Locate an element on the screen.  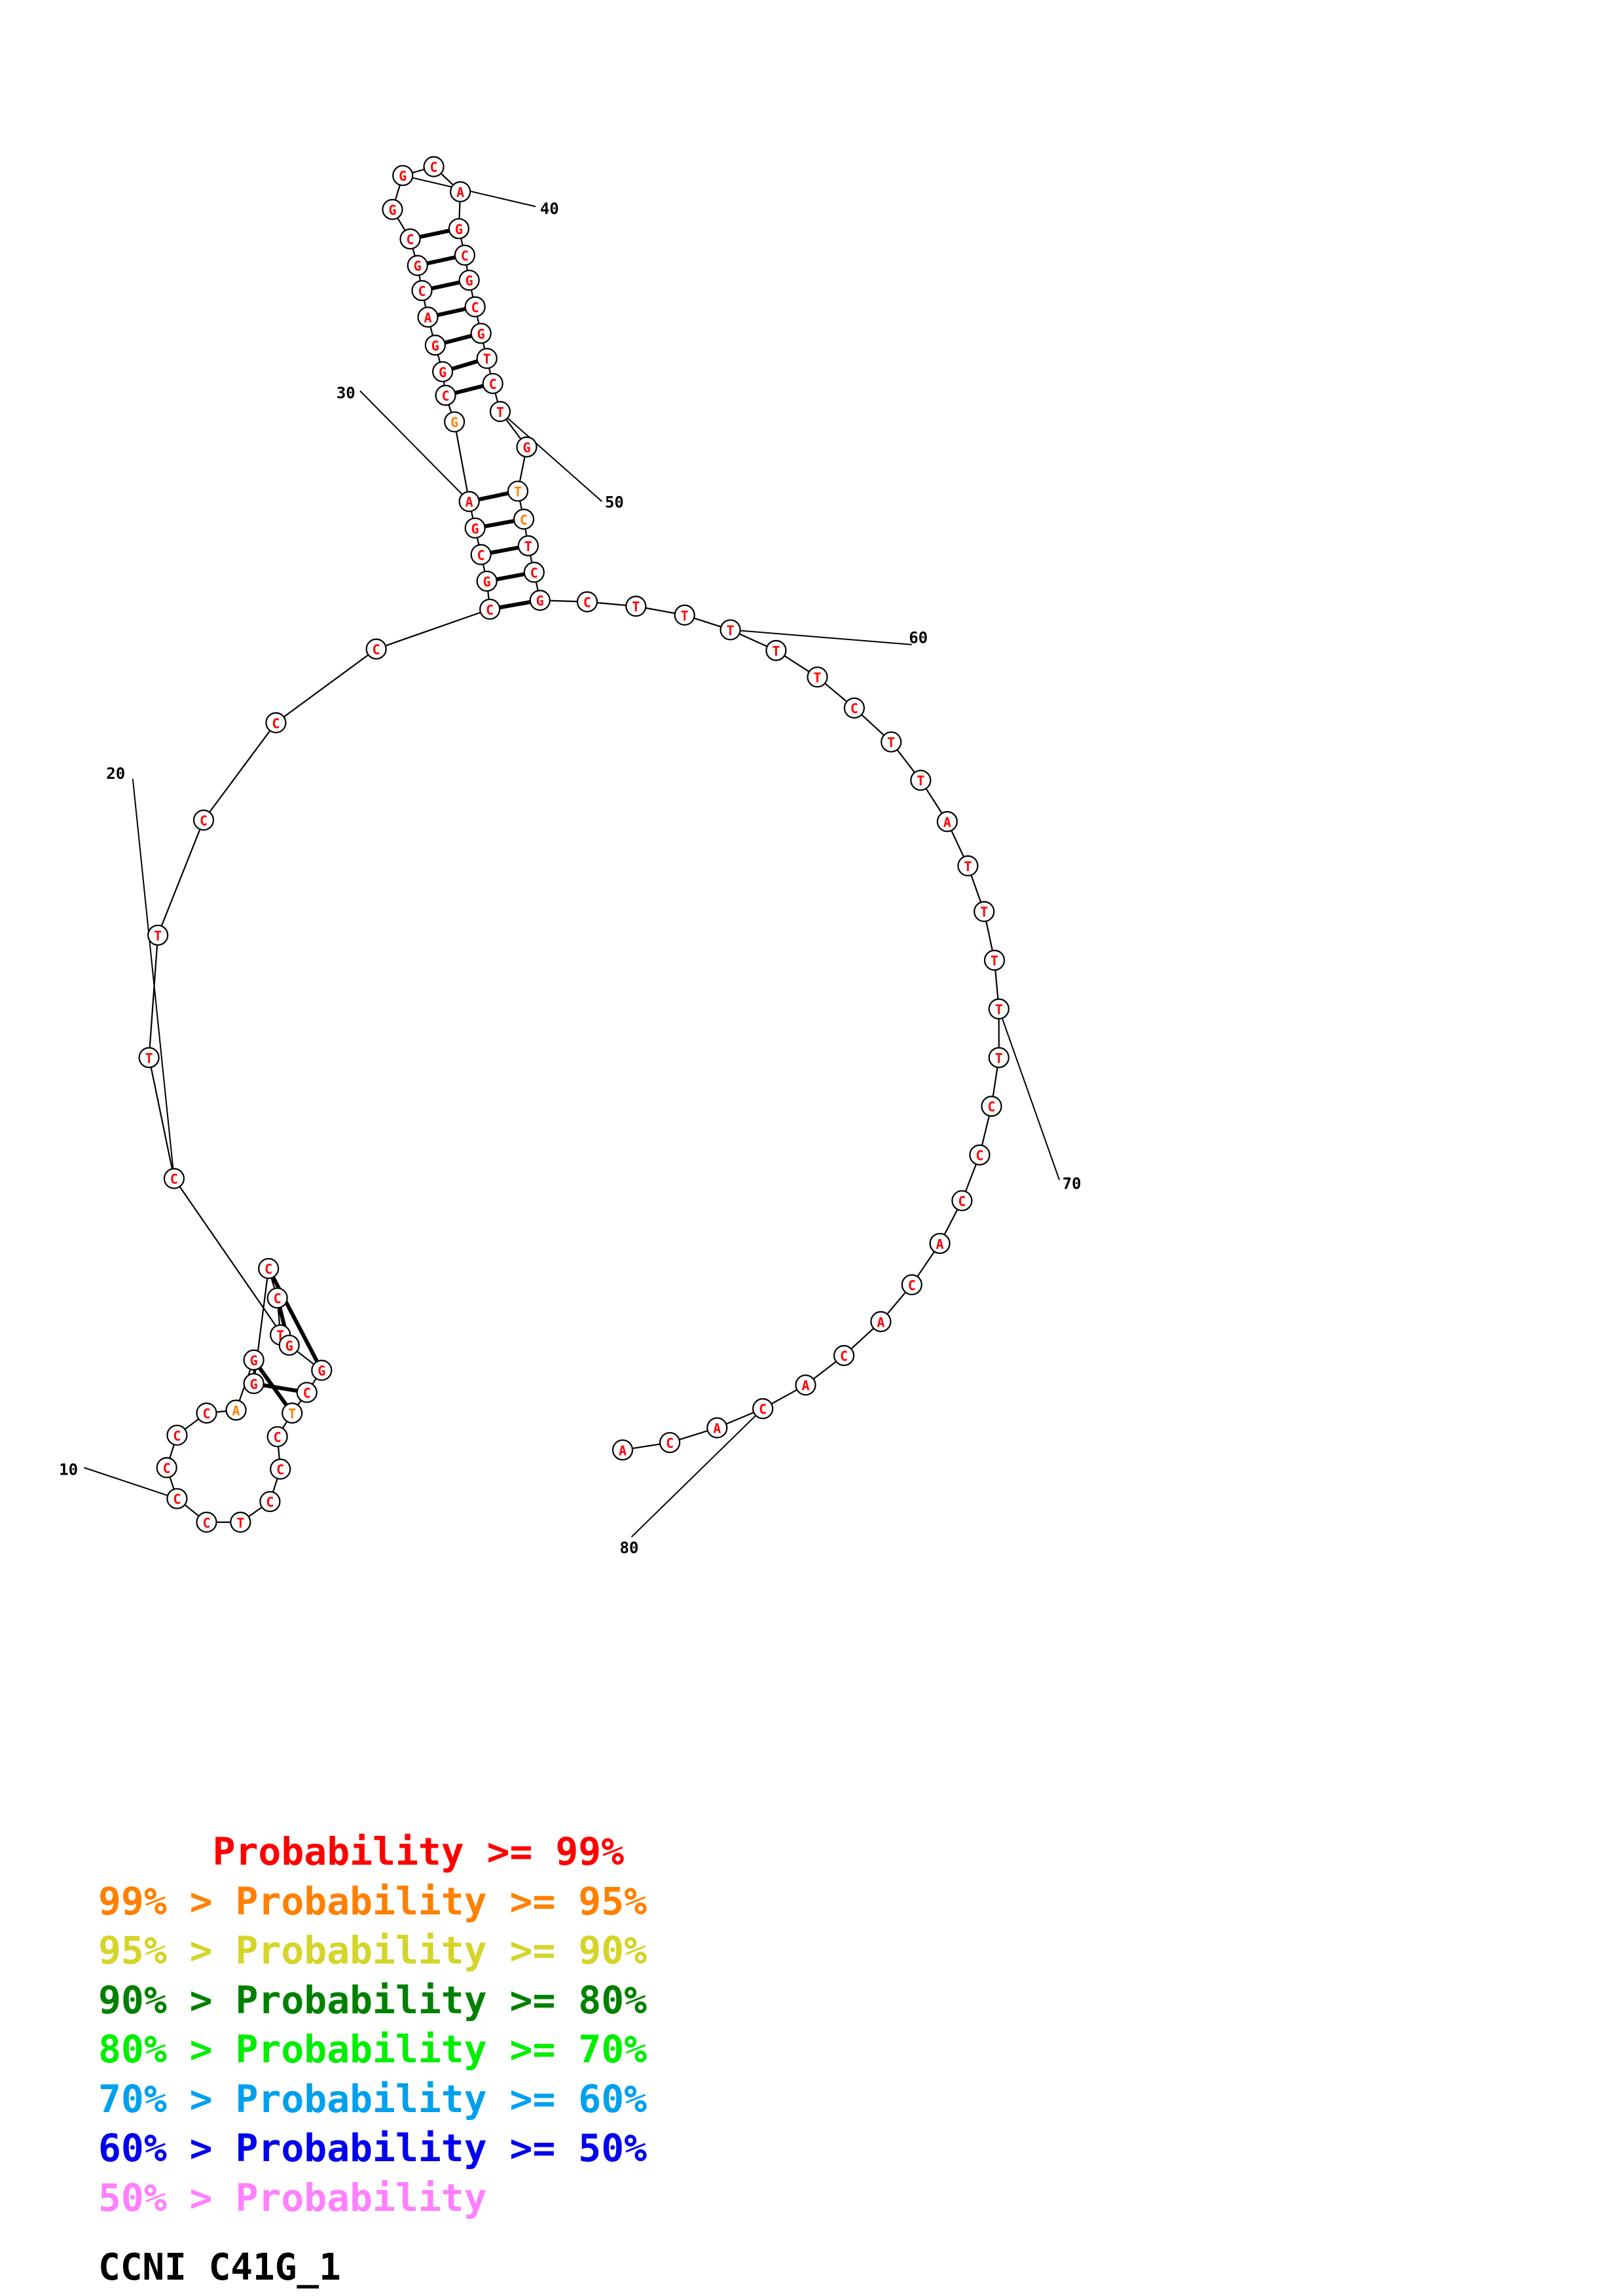
legend-entry: 60% > Probability >= 50% is located at coordinates (372, 2148).